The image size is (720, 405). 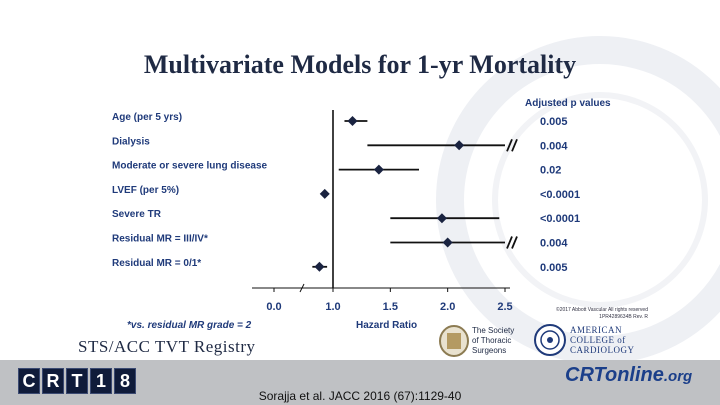 I want to click on axis-break-mark, so click(x=302, y=288).